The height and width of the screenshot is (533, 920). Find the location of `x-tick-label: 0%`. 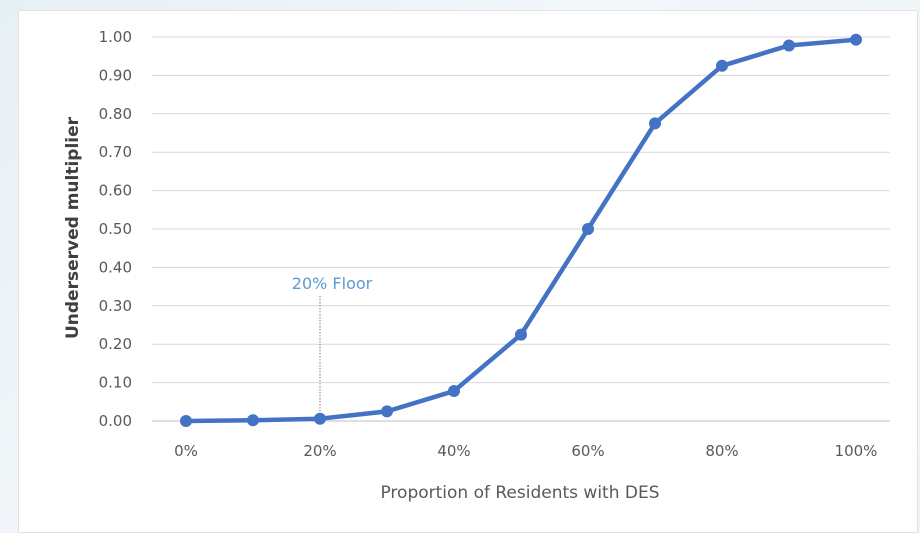

x-tick-label: 0% is located at coordinates (186, 451).